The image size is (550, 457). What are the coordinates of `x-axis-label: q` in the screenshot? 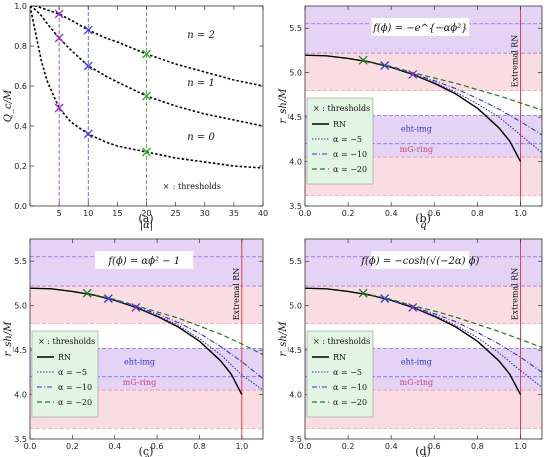 It's located at (423, 225).